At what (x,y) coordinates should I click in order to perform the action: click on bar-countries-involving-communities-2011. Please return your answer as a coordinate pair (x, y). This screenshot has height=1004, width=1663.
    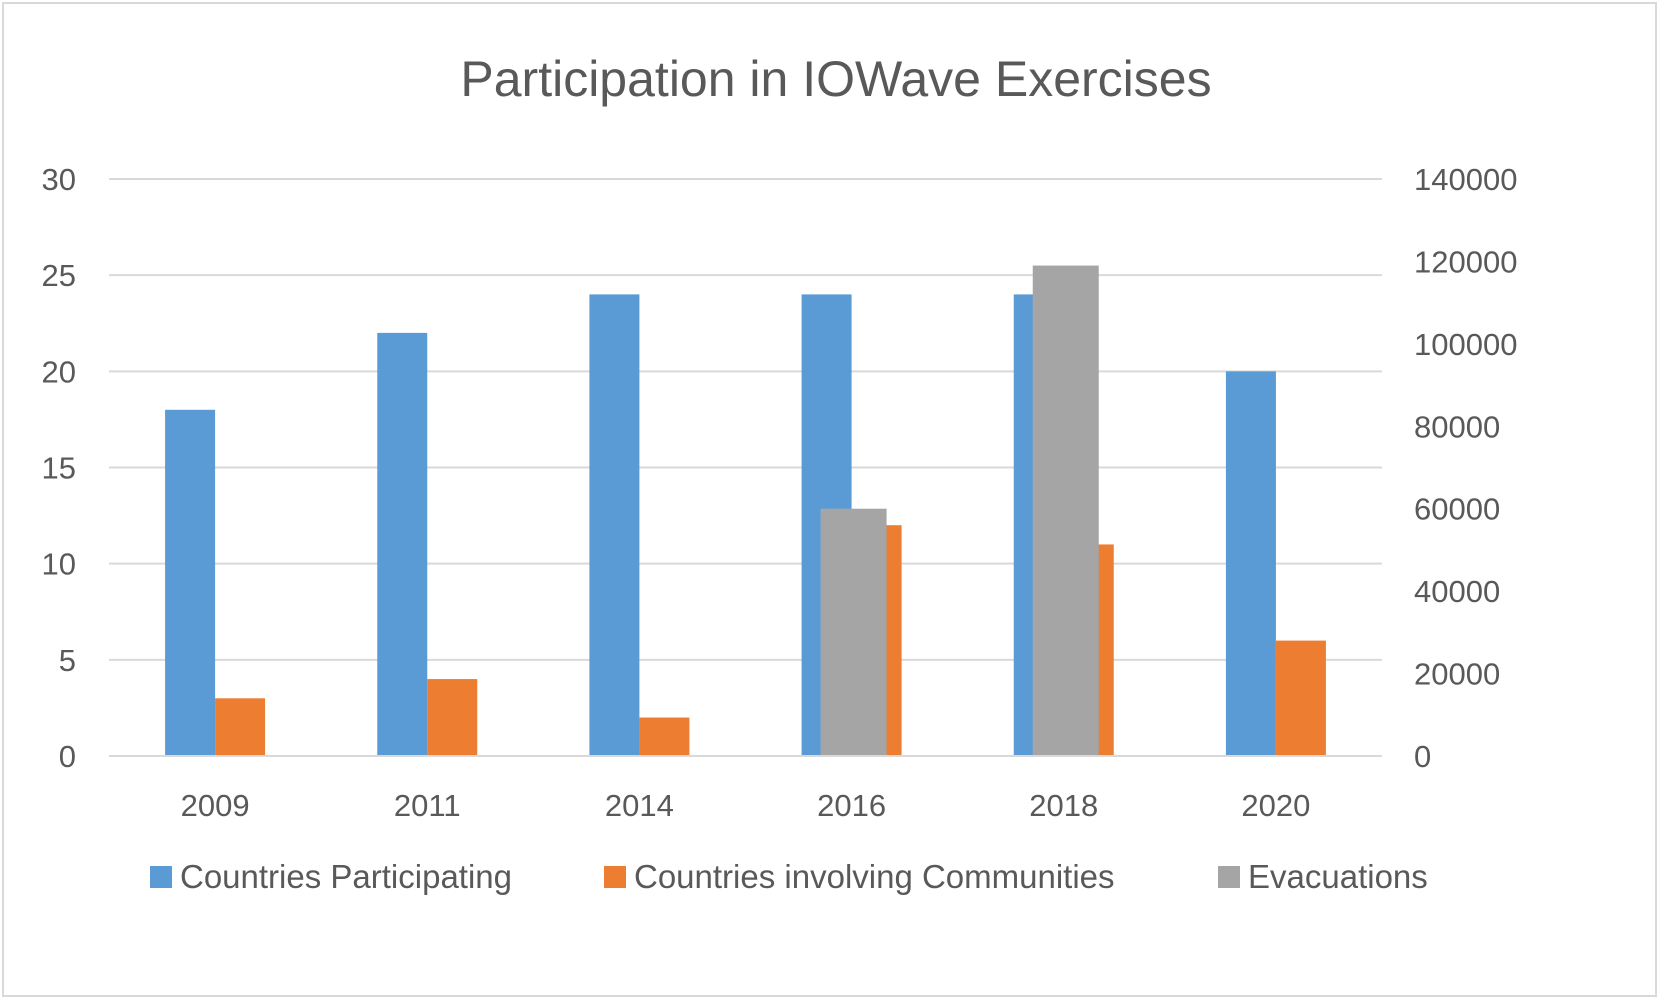
    Looking at the image, I should click on (452, 717).